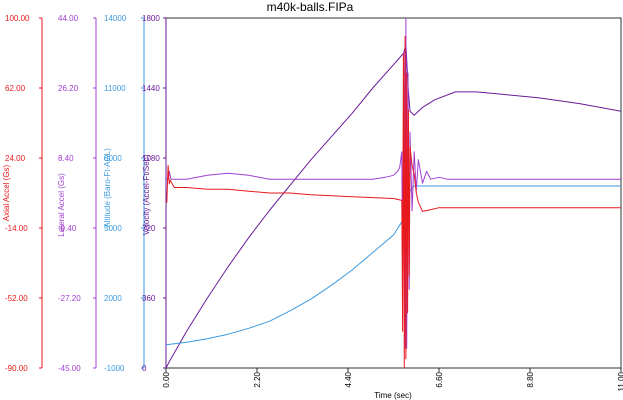 The width and height of the screenshot is (623, 400). What do you see at coordinates (68, 88) in the screenshot?
I see `y-tick-label-lateral: 26.20` at bounding box center [68, 88].